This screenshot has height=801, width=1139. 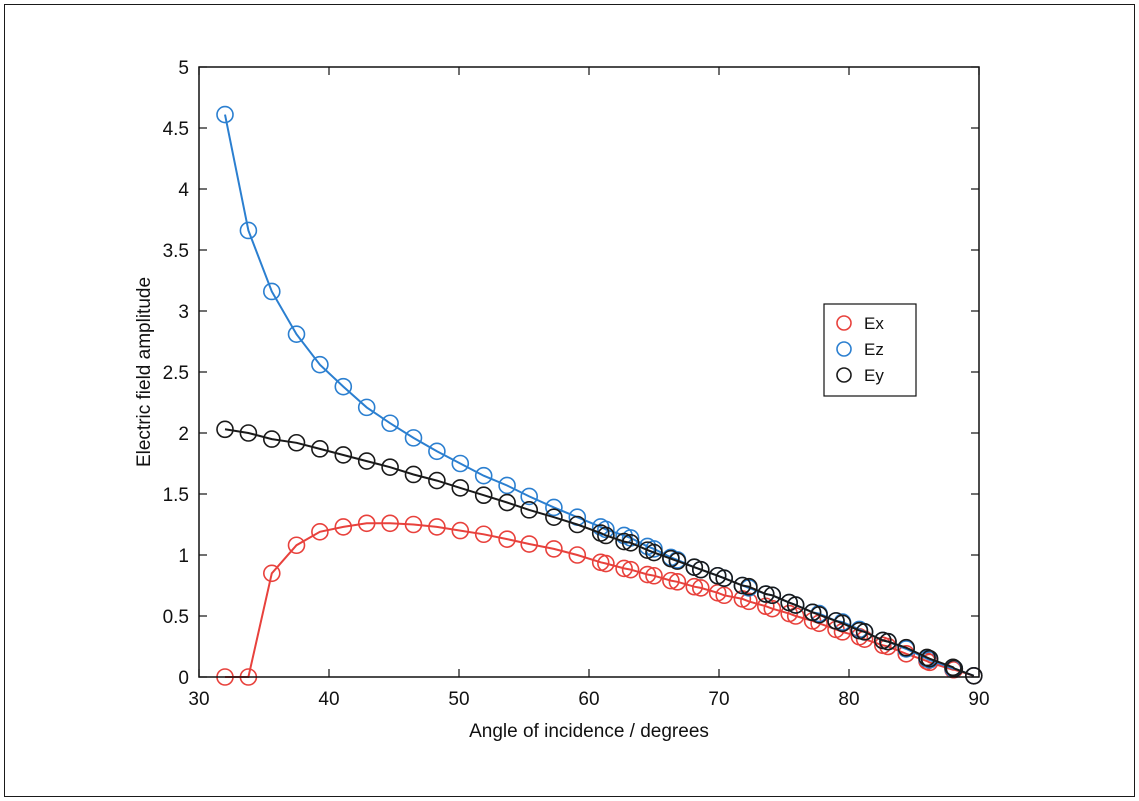 What do you see at coordinates (874, 349) in the screenshot?
I see `legend-label: Ez` at bounding box center [874, 349].